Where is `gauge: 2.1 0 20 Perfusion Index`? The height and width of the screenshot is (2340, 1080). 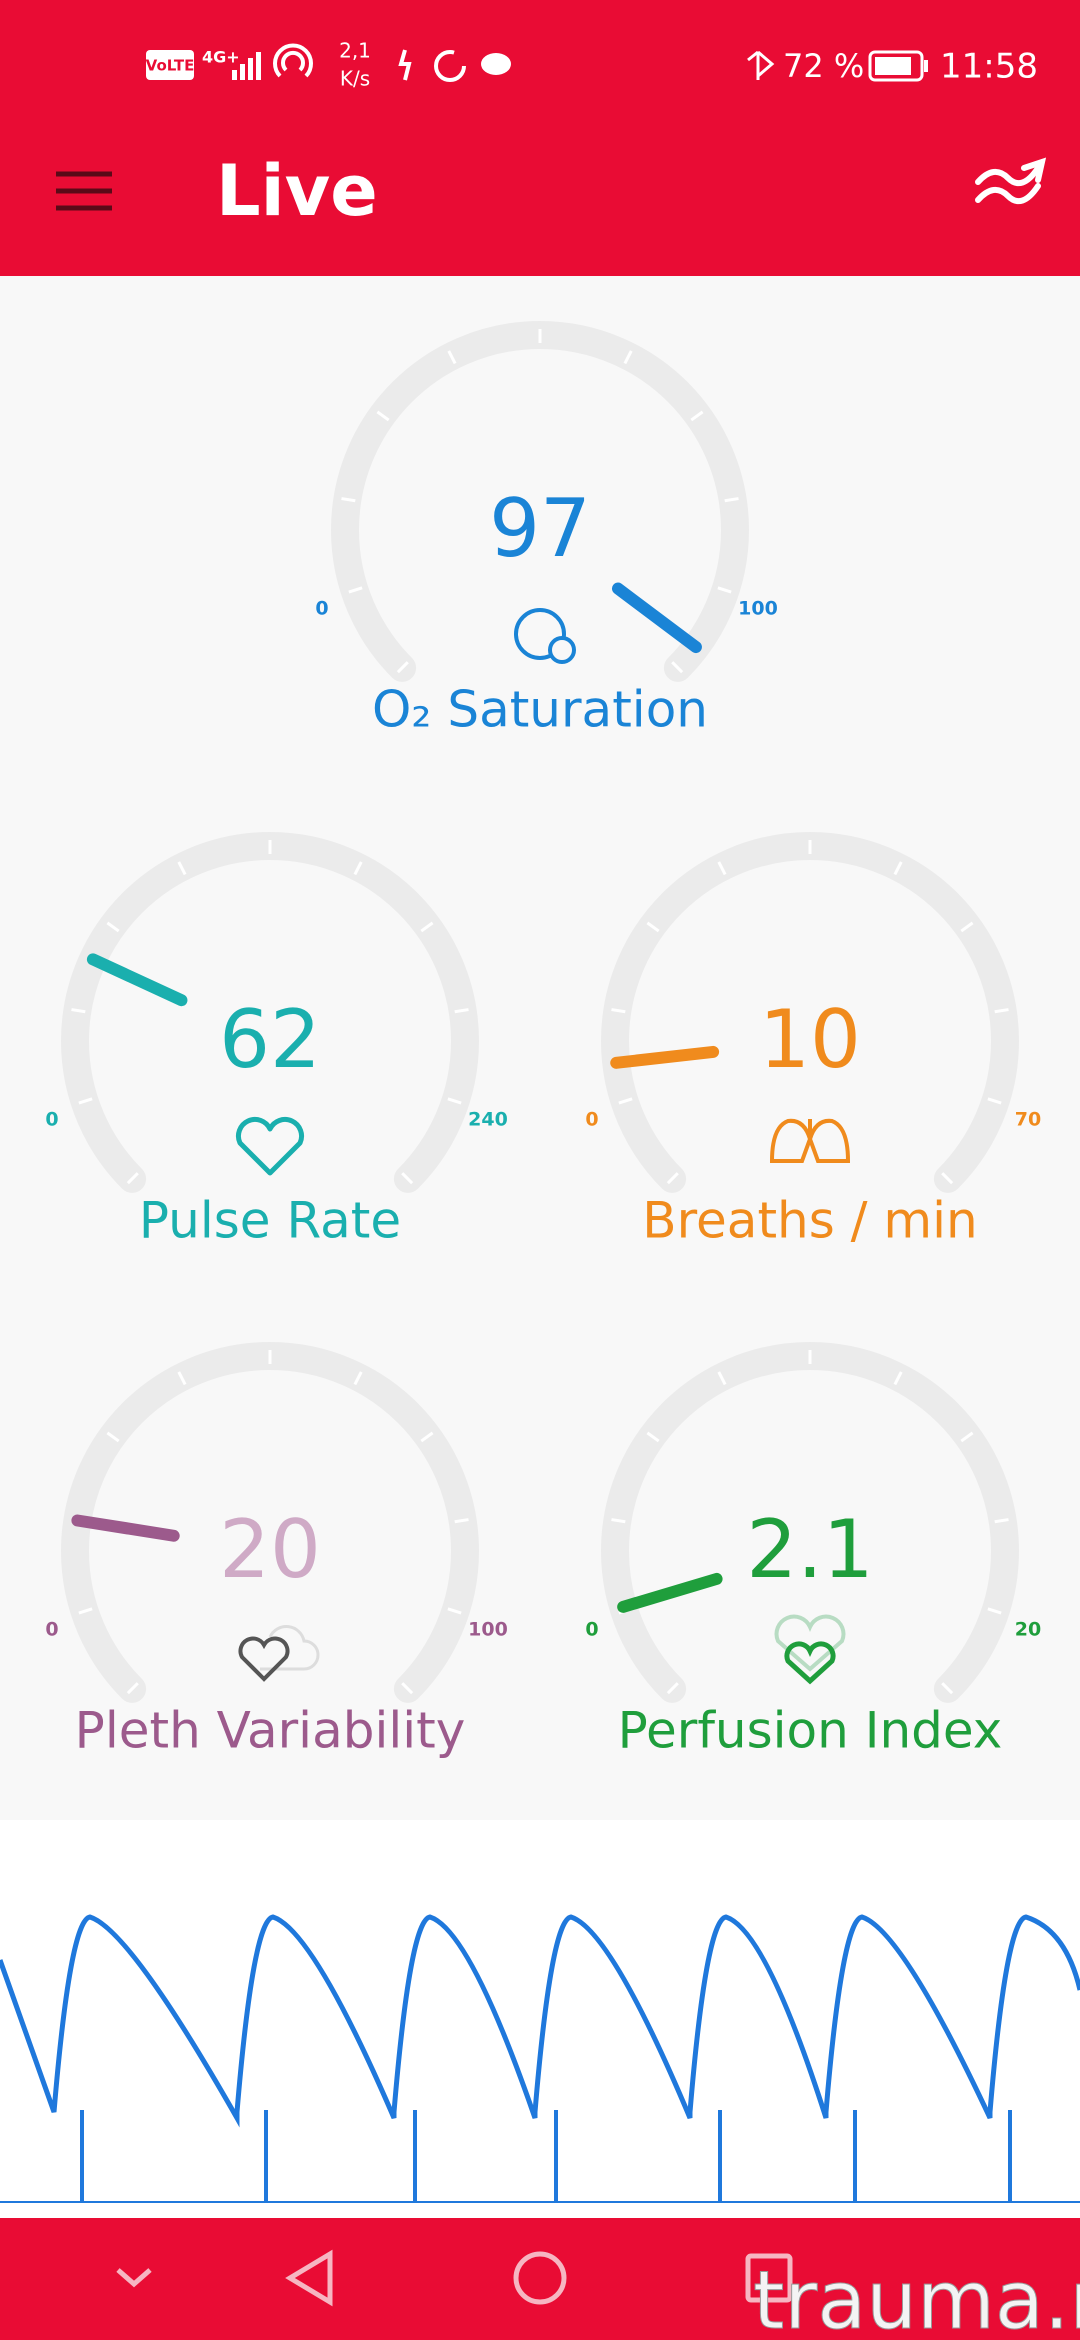
gauge: 2.1 0 20 Perfusion Index is located at coordinates (813, 1551).